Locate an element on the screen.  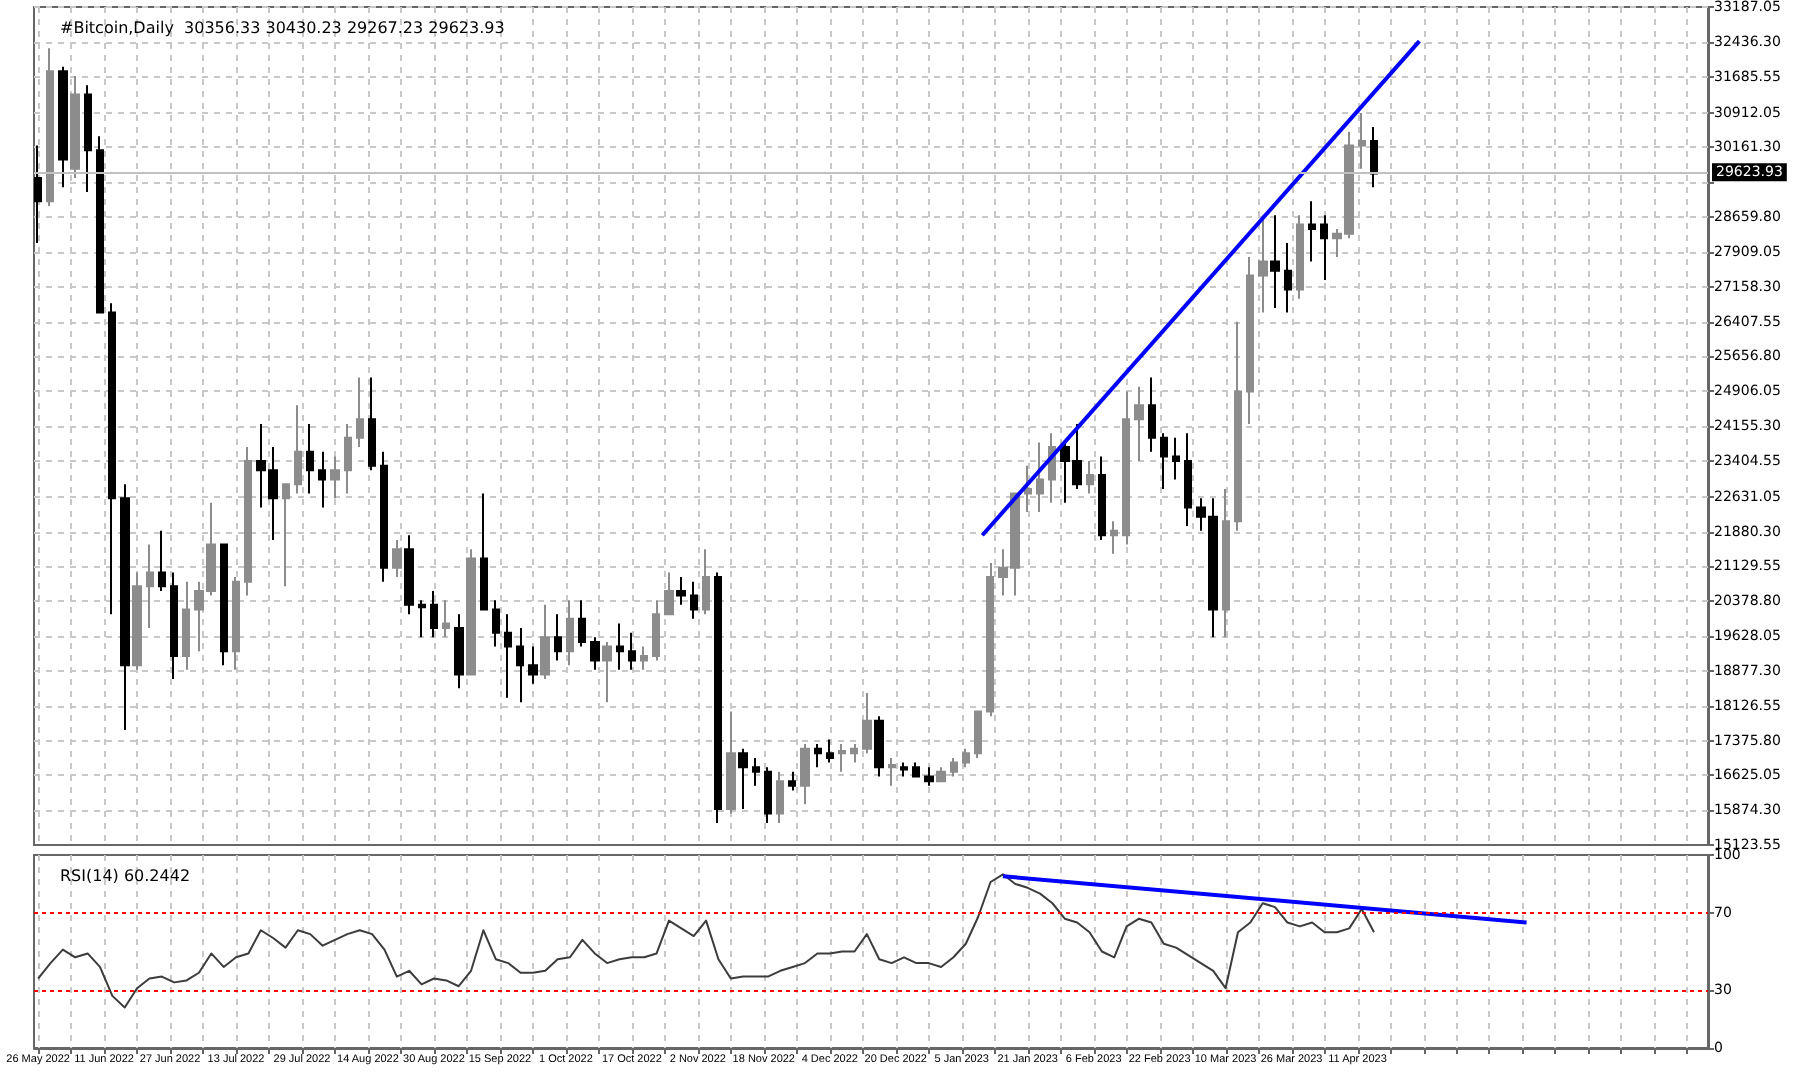
text: RSI(14) 60.2442 is located at coordinates (125, 876).